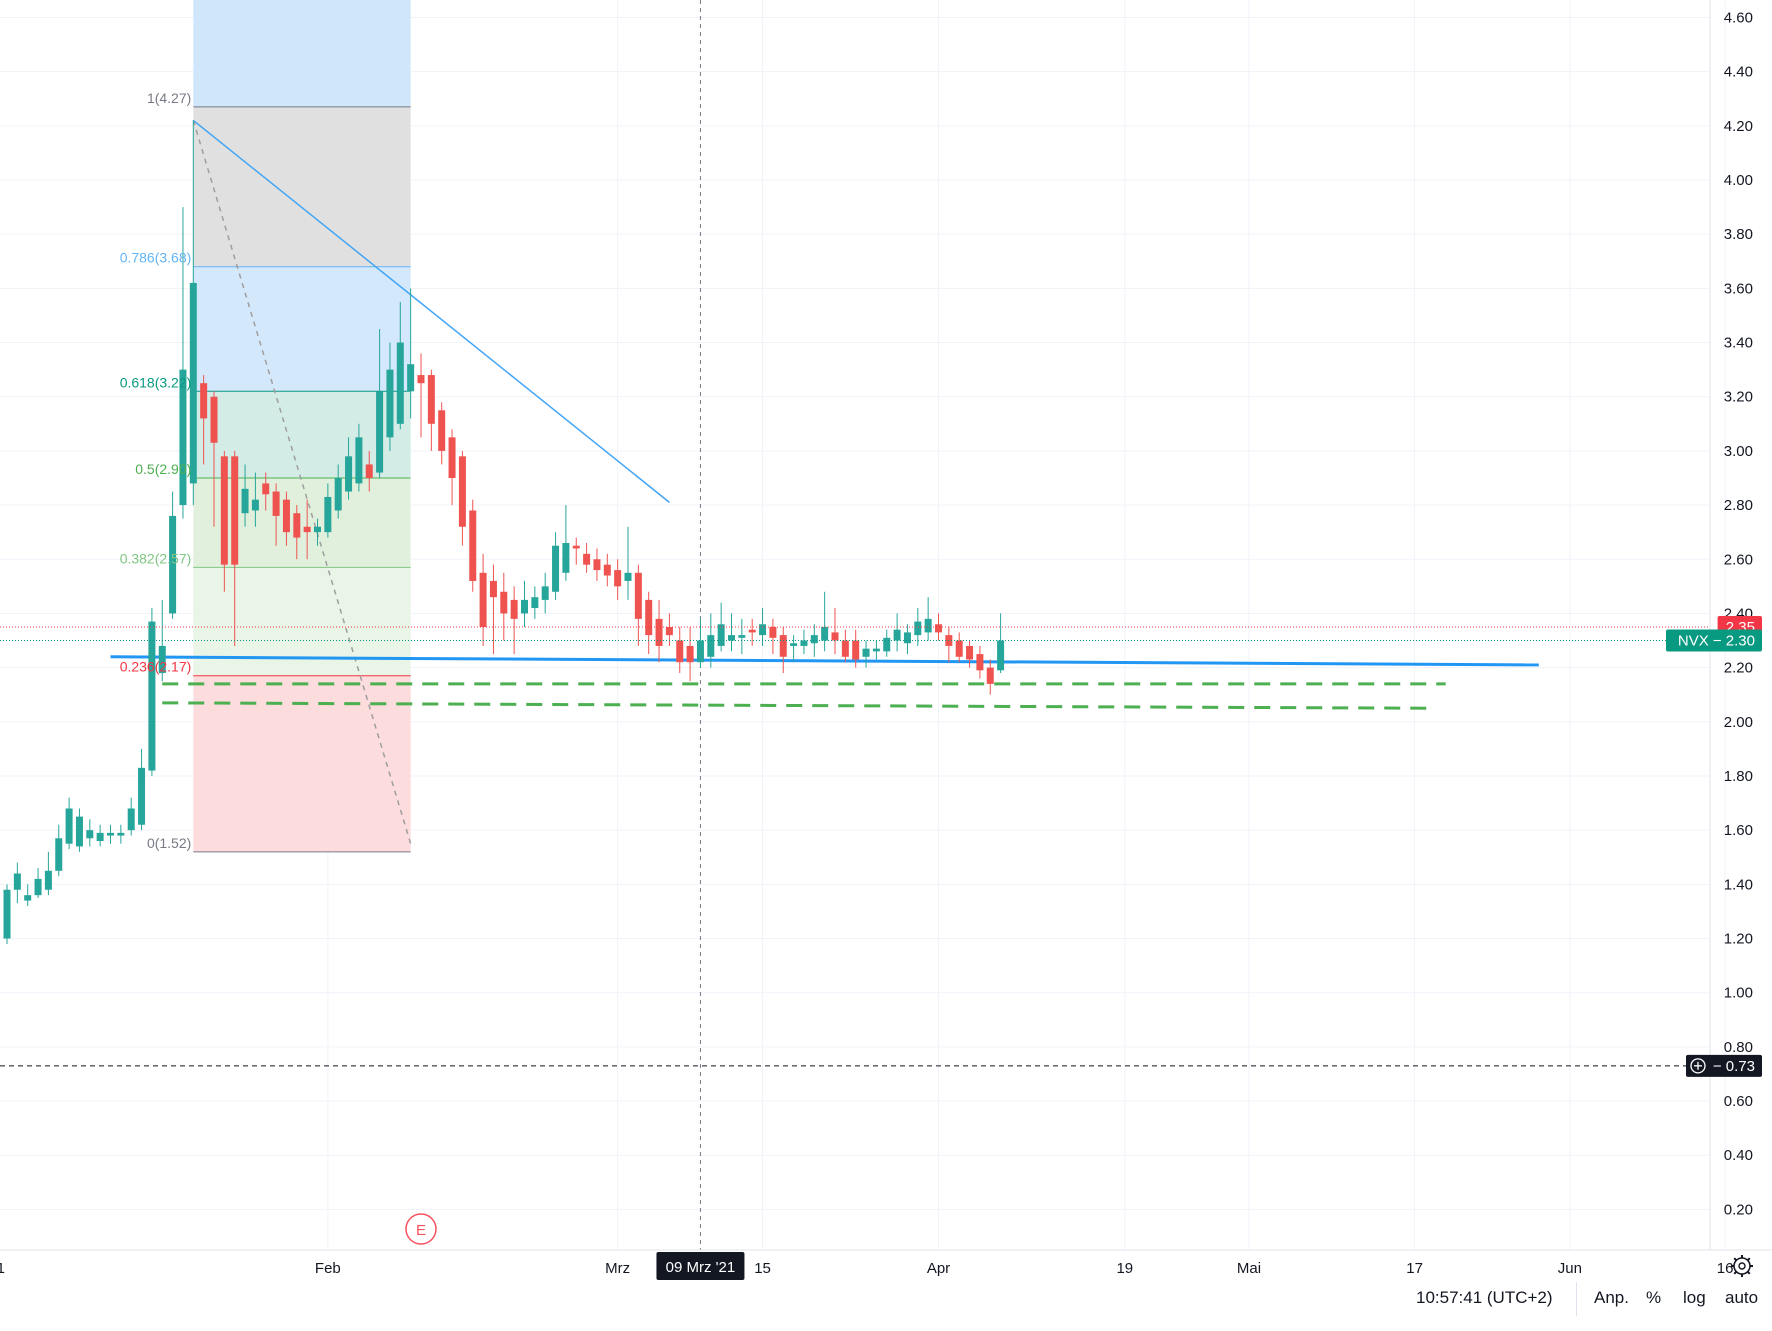 Image resolution: width=1772 pixels, height=1331 pixels. What do you see at coordinates (1414, 1268) in the screenshot?
I see `time-tick-label: 17` at bounding box center [1414, 1268].